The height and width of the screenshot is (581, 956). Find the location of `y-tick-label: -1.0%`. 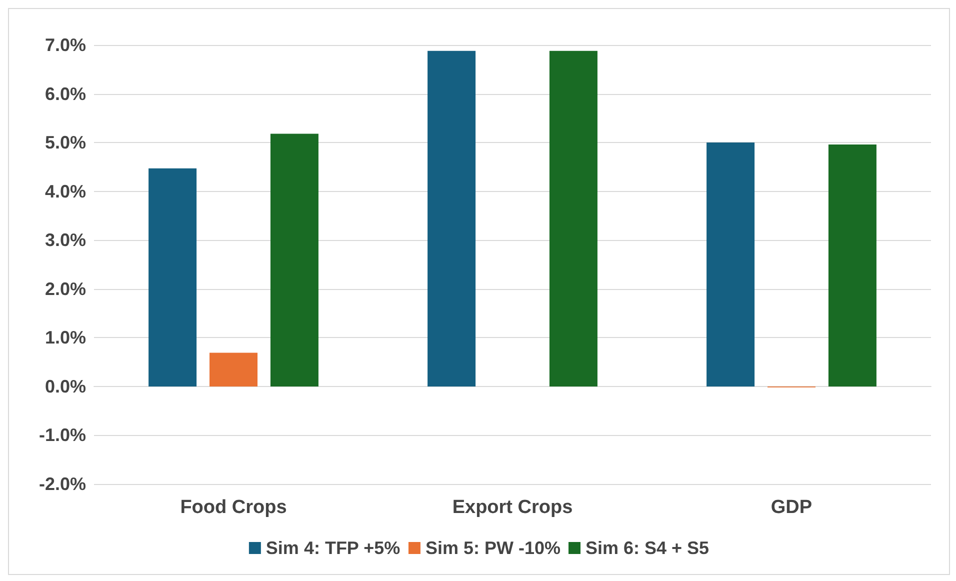

y-tick-label: -1.0% is located at coordinates (62, 435).